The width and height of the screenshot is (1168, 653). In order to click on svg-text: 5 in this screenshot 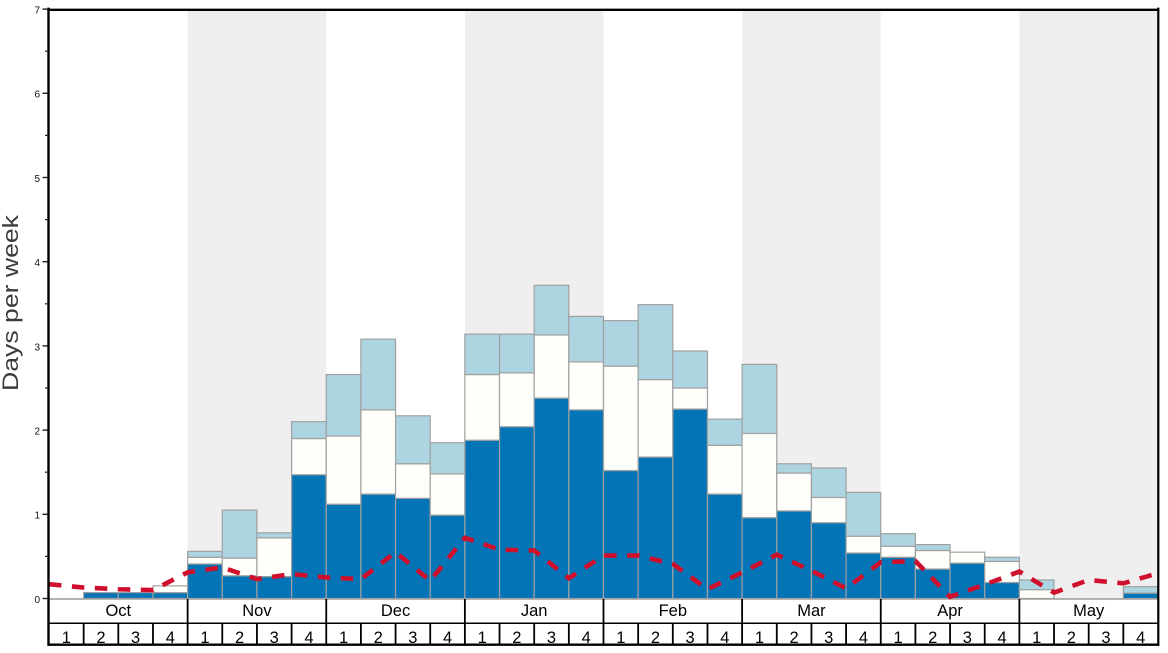, I will do `click(37, 179)`.